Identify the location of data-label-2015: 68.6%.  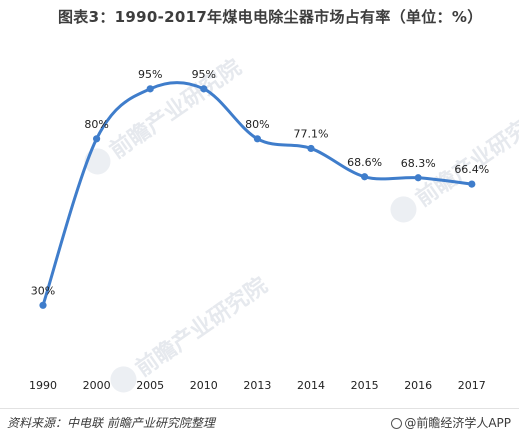
(364, 162).